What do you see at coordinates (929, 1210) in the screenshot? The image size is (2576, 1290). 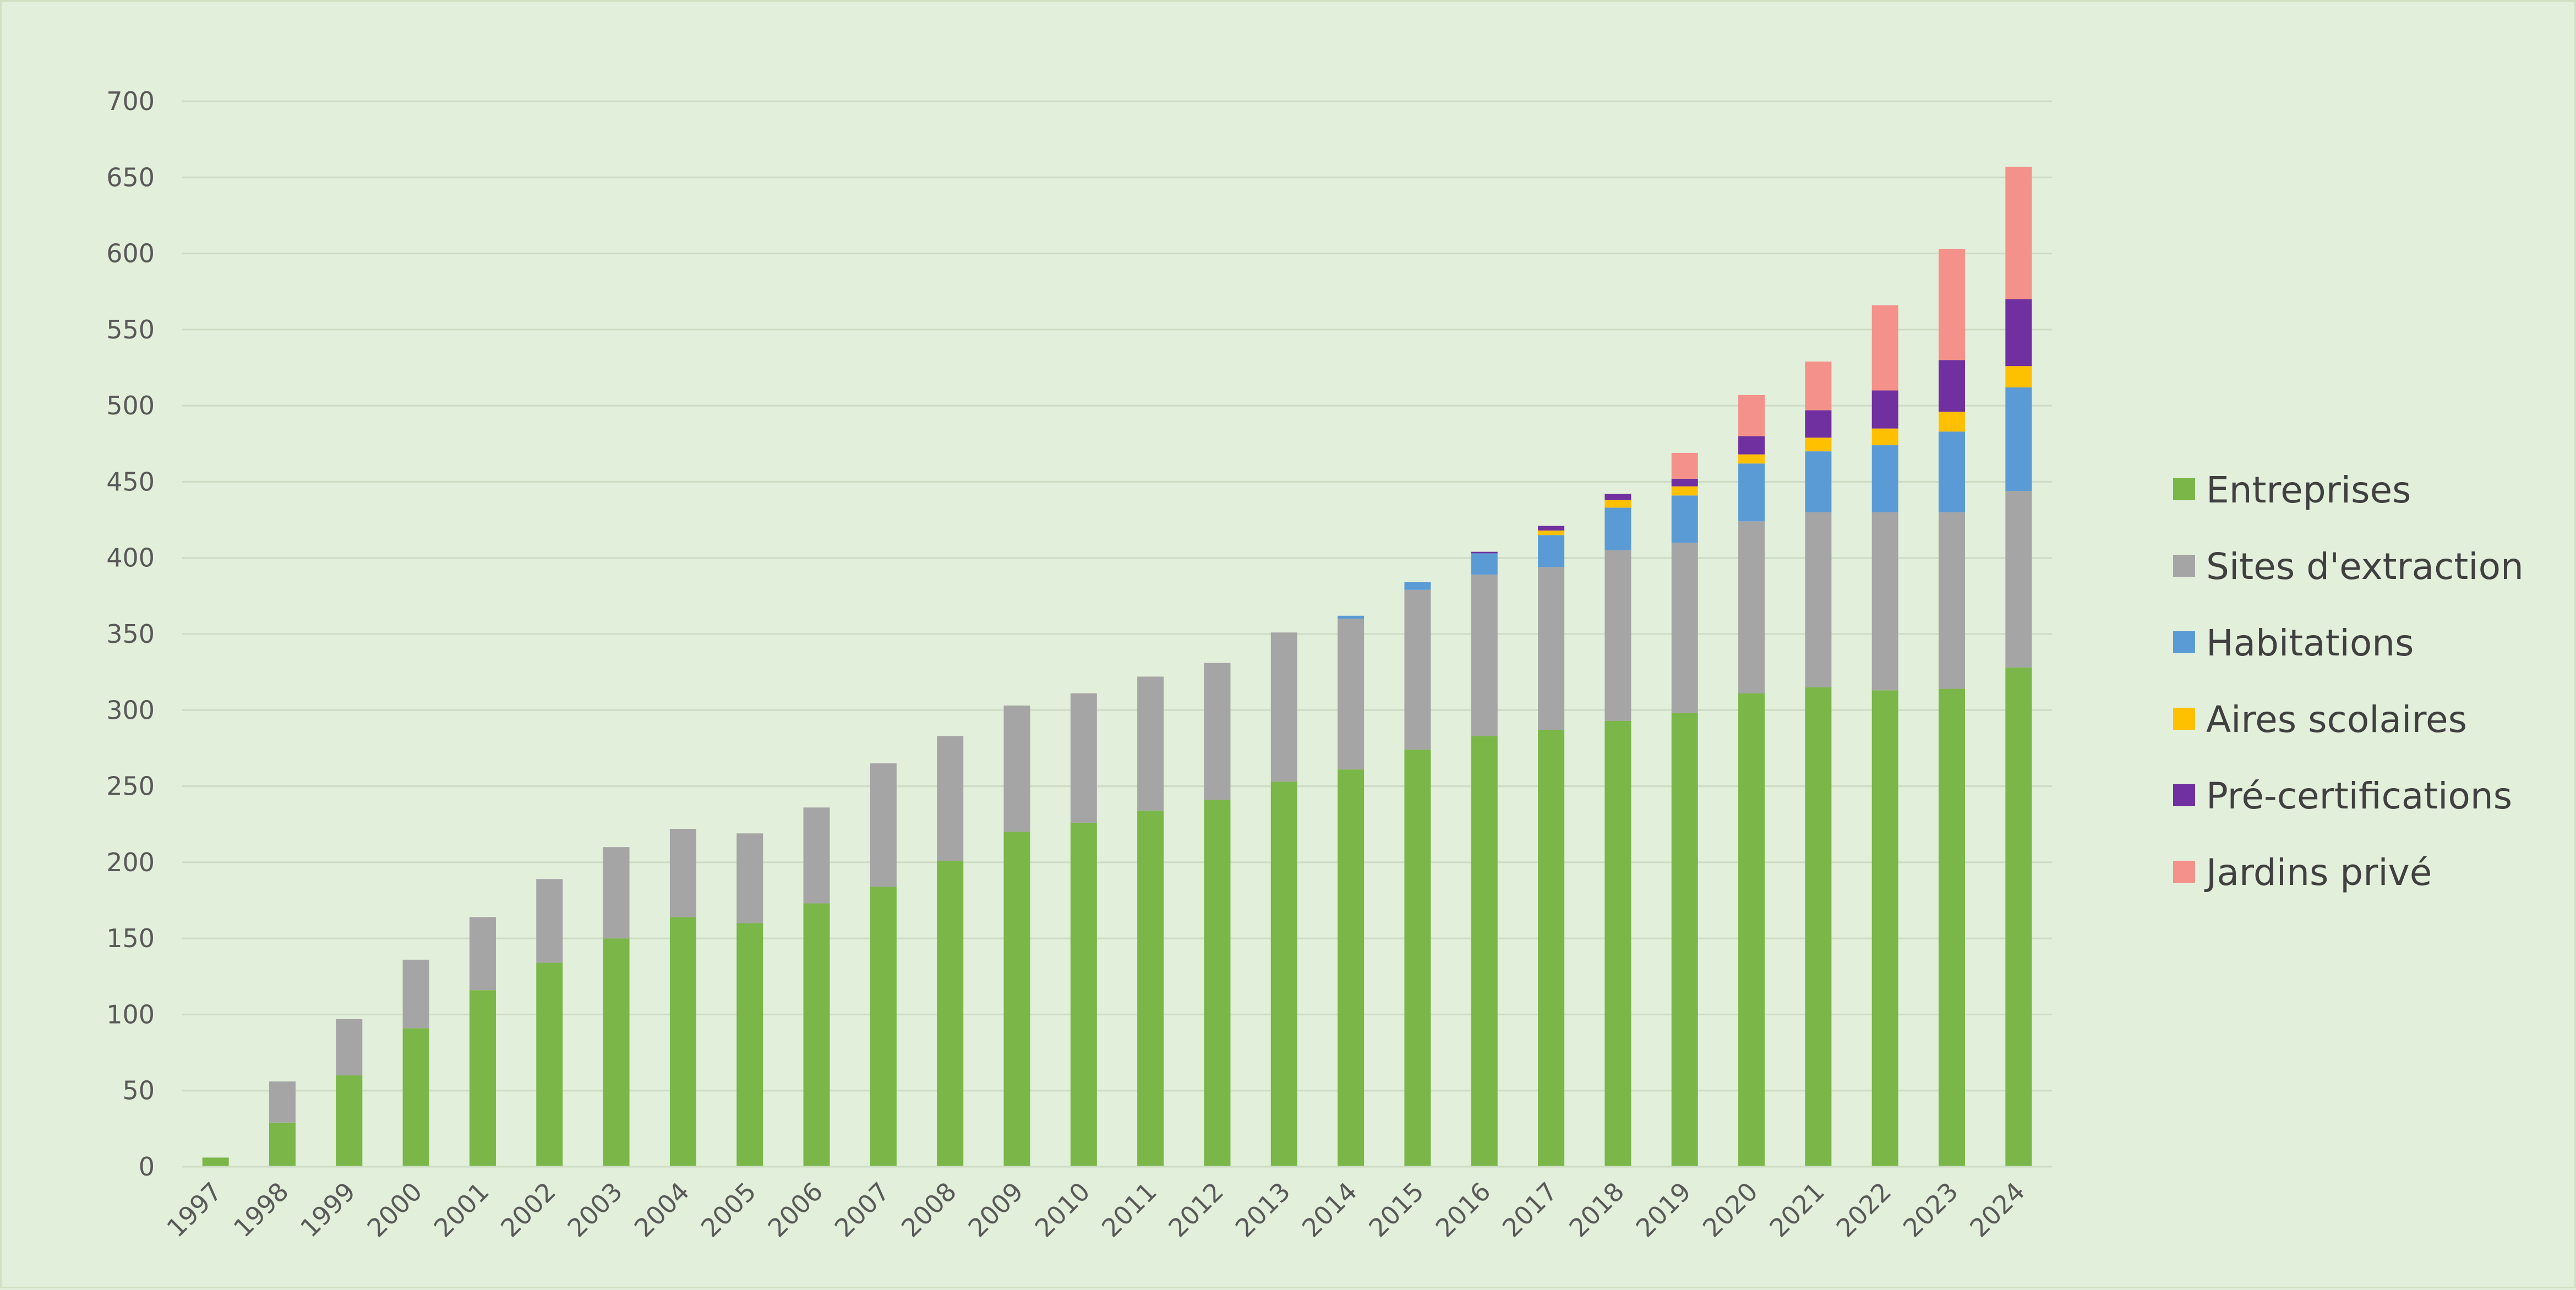 I see `x-tick-label: 2008` at bounding box center [929, 1210].